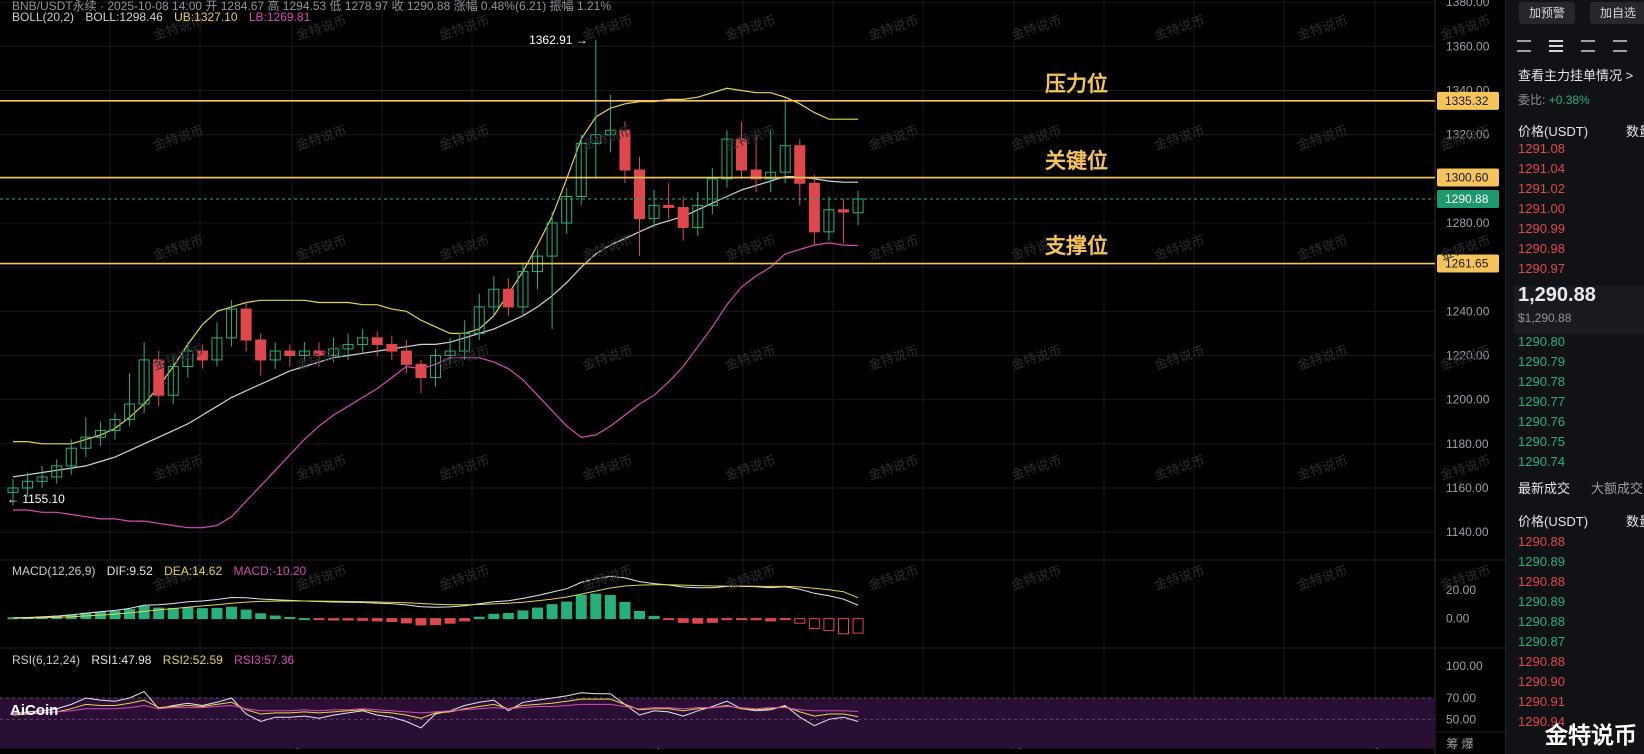 The width and height of the screenshot is (1644, 754). I want to click on ask-price-row: 1290.99, so click(1541, 228).